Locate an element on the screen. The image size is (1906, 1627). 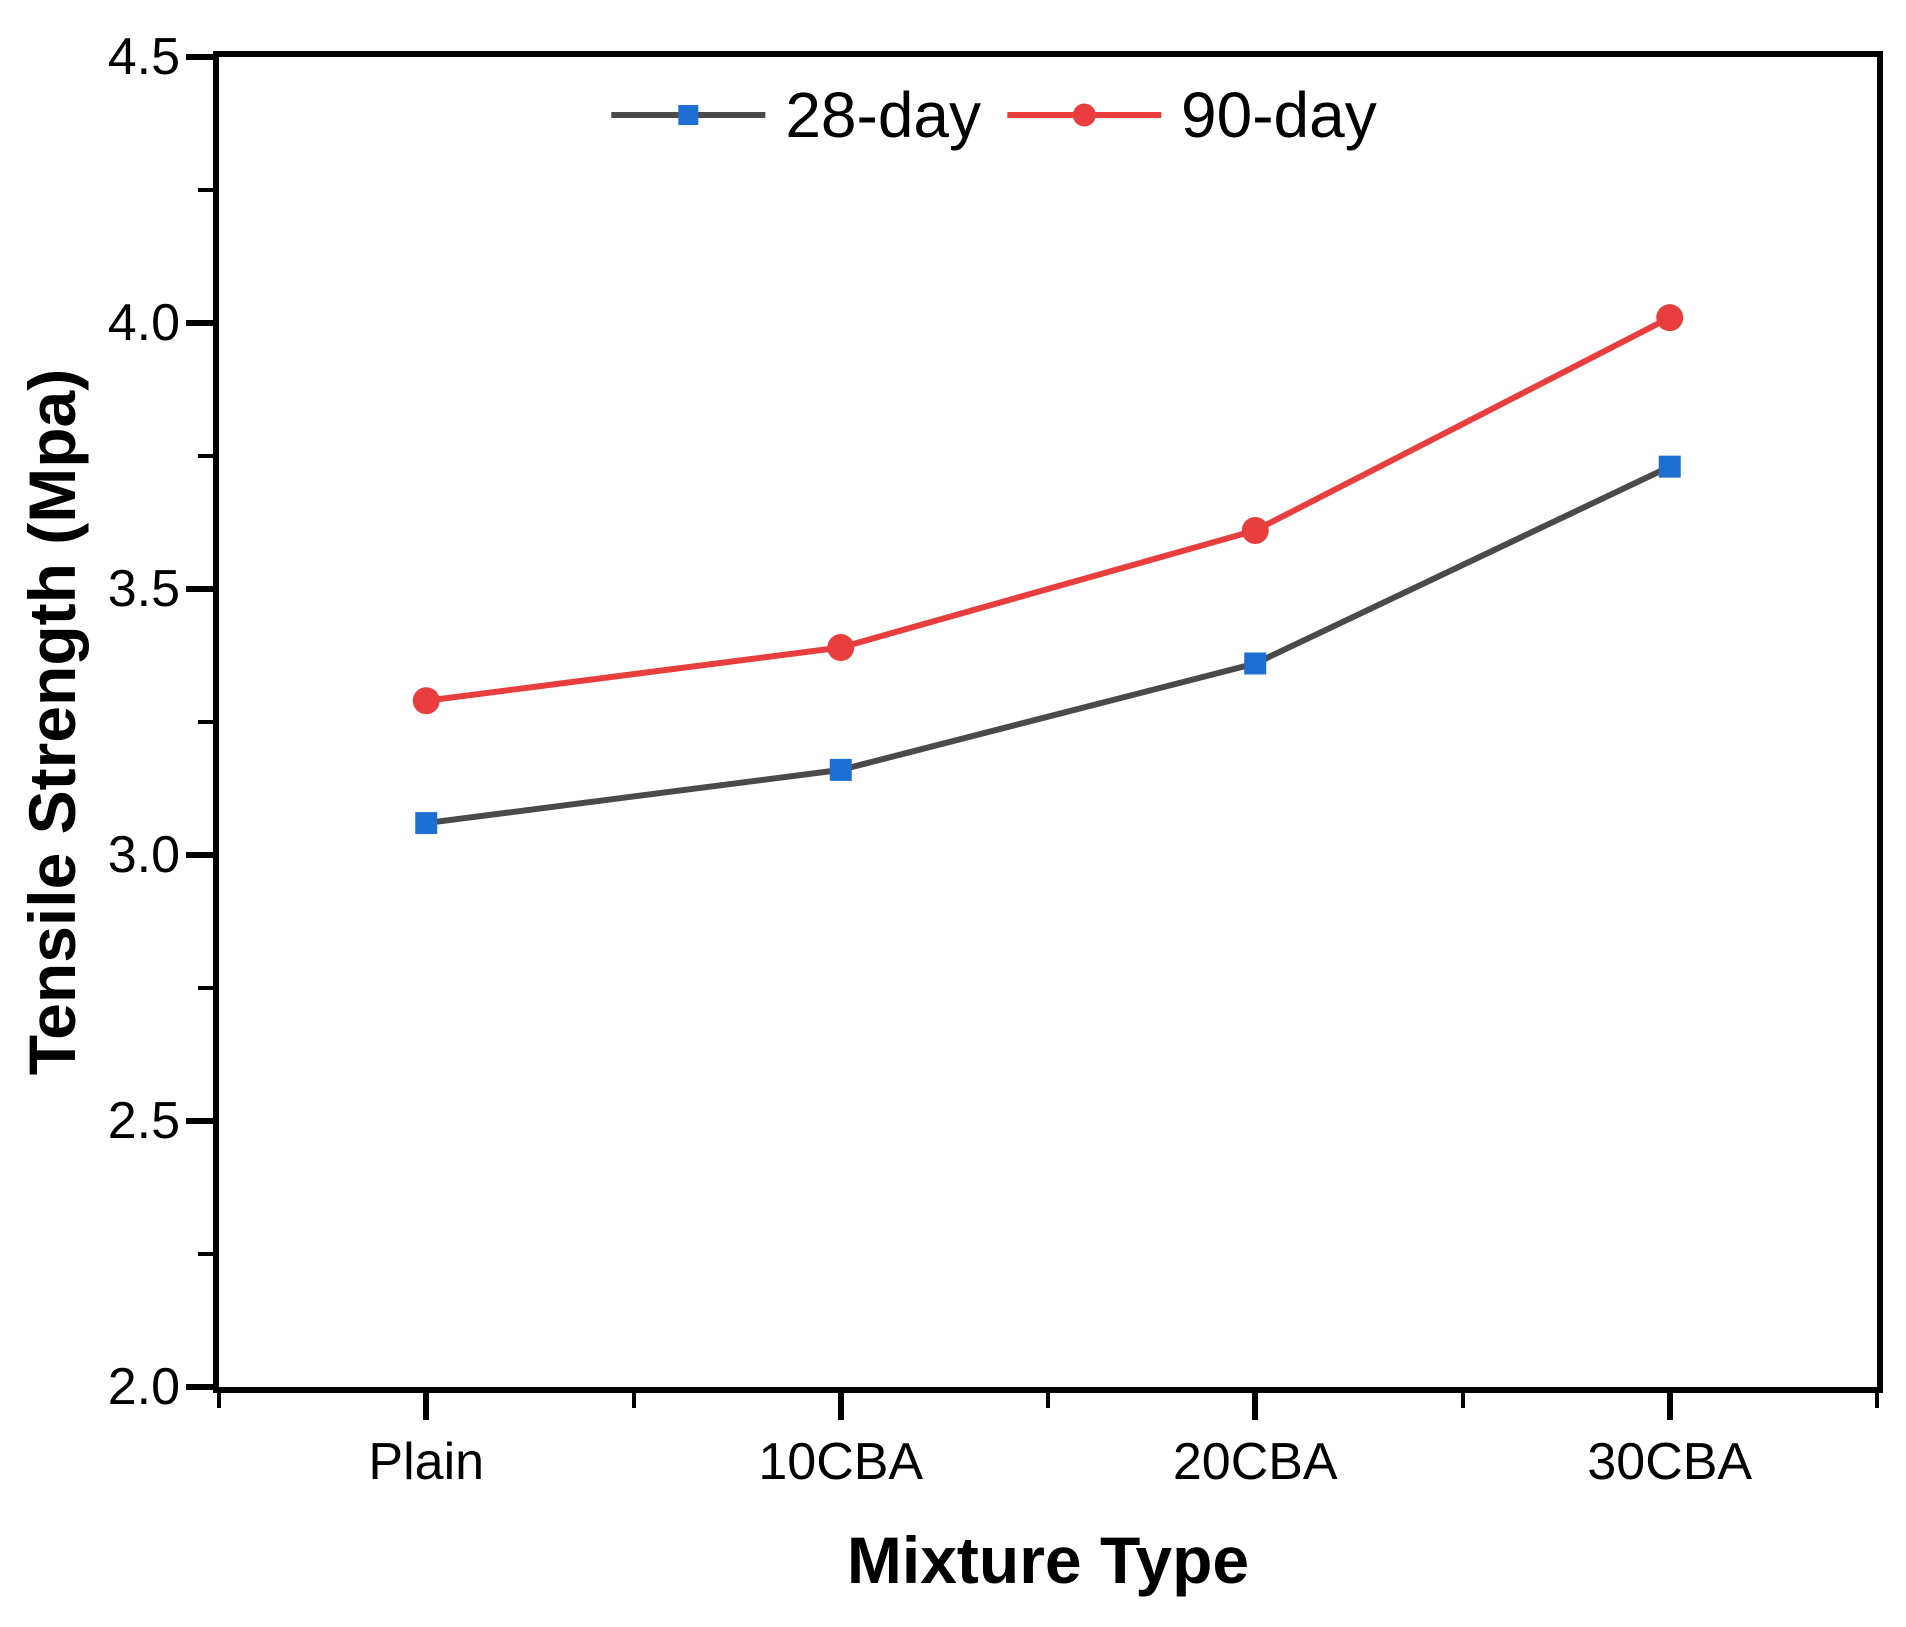
y-tick-label: 4.5 is located at coordinates (143, 57).